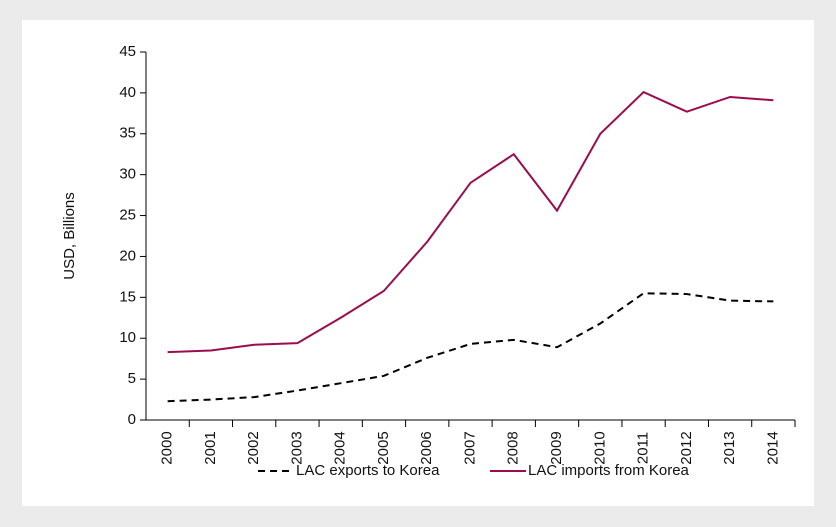  I want to click on y-tick-label: 25, so click(127, 215).